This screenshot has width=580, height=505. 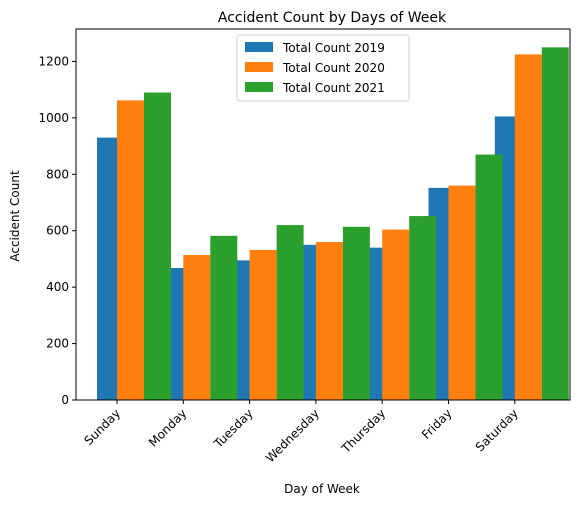 What do you see at coordinates (332, 18) in the screenshot?
I see `chart-title: Accident Count by Days of Week` at bounding box center [332, 18].